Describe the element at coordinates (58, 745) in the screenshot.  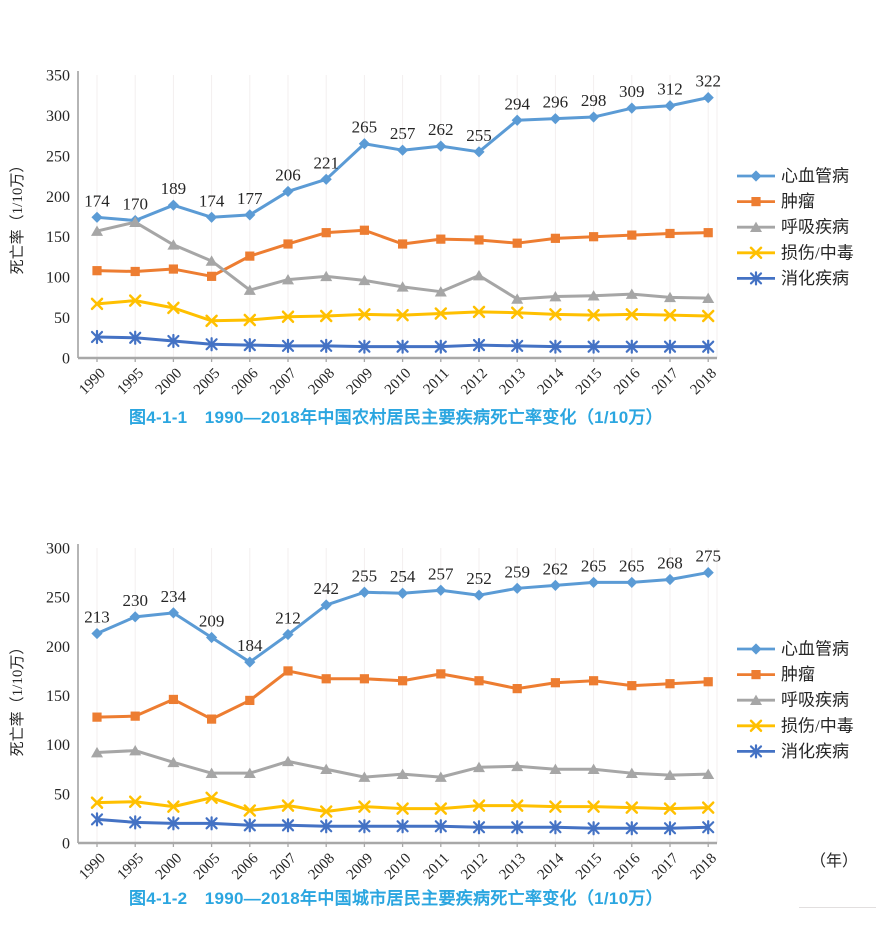
I see `y-tick-label: 100` at that location.